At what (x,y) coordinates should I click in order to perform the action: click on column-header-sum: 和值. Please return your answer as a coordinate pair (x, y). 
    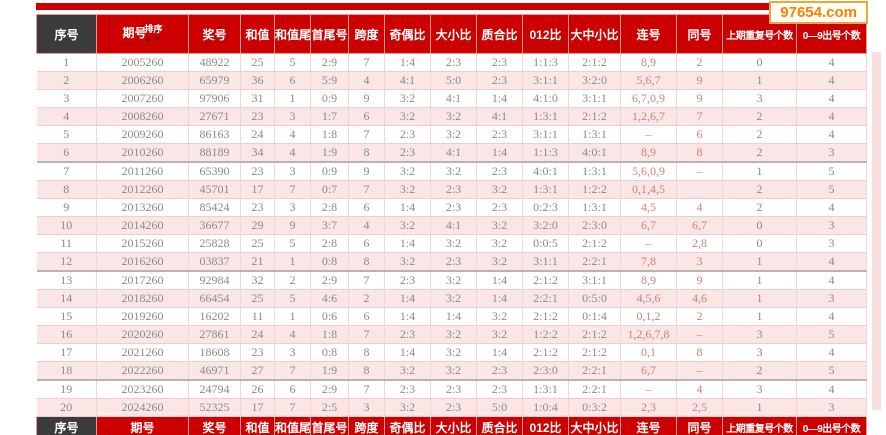
    Looking at the image, I should click on (257, 34).